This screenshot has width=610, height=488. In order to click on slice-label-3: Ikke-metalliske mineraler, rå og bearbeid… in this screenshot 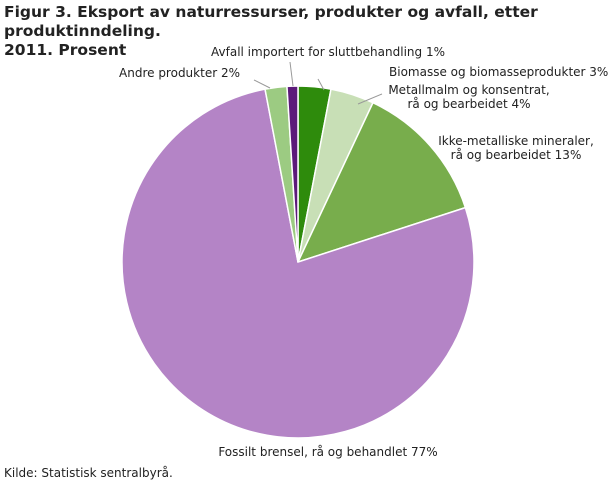, I will do `click(516, 148)`.